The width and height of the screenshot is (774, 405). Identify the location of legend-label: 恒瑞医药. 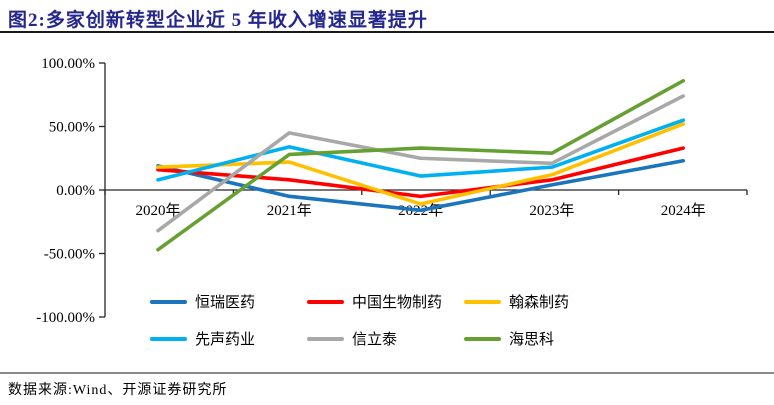
(225, 303).